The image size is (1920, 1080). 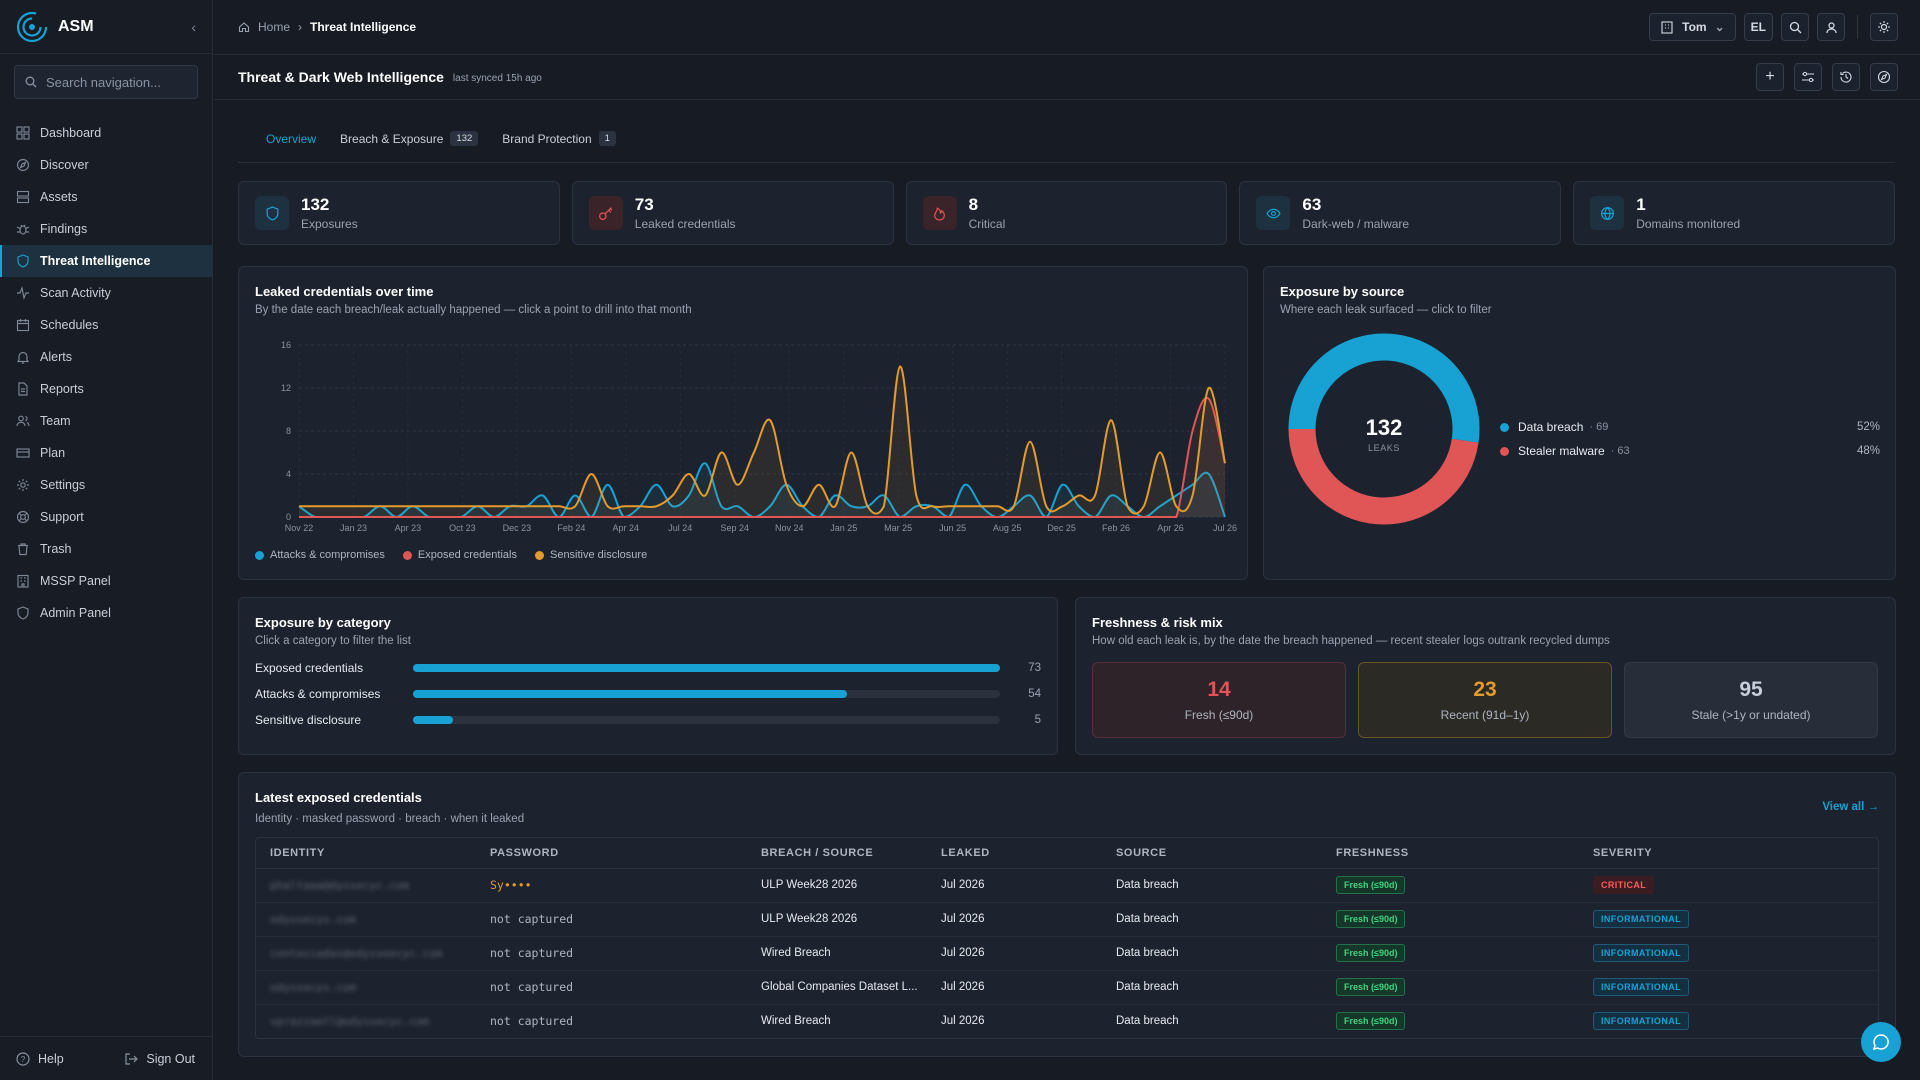 What do you see at coordinates (106, 357) in the screenshot?
I see `sidebar-item-alerts: Alerts` at bounding box center [106, 357].